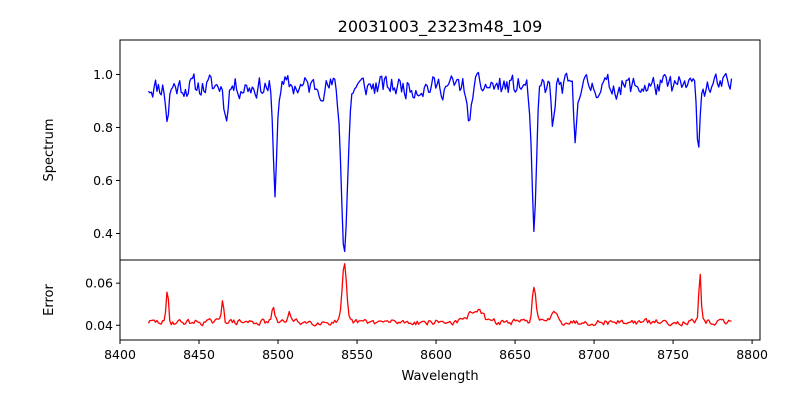 The height and width of the screenshot is (400, 800). I want to click on x-tick-label: 8500, so click(278, 354).